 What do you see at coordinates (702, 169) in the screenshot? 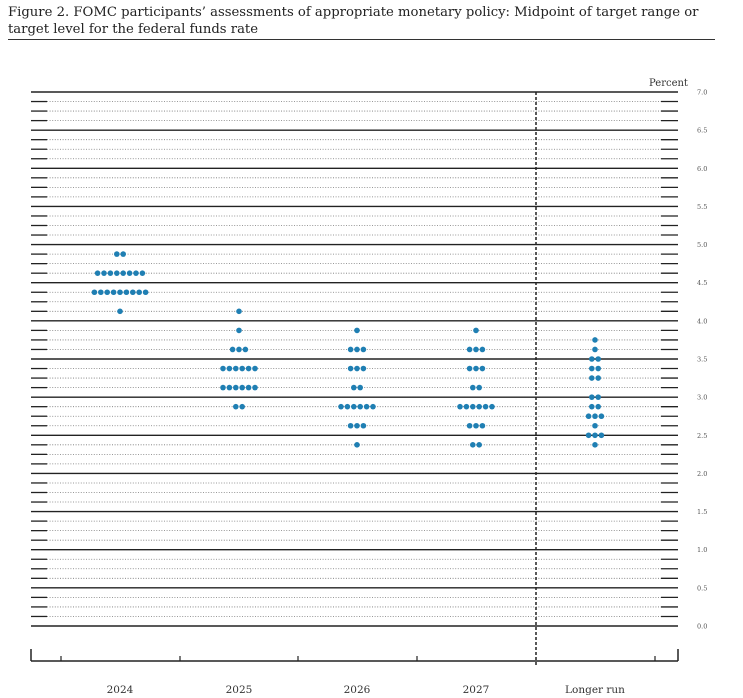
I see `y-tick-label: 6.0` at bounding box center [702, 169].